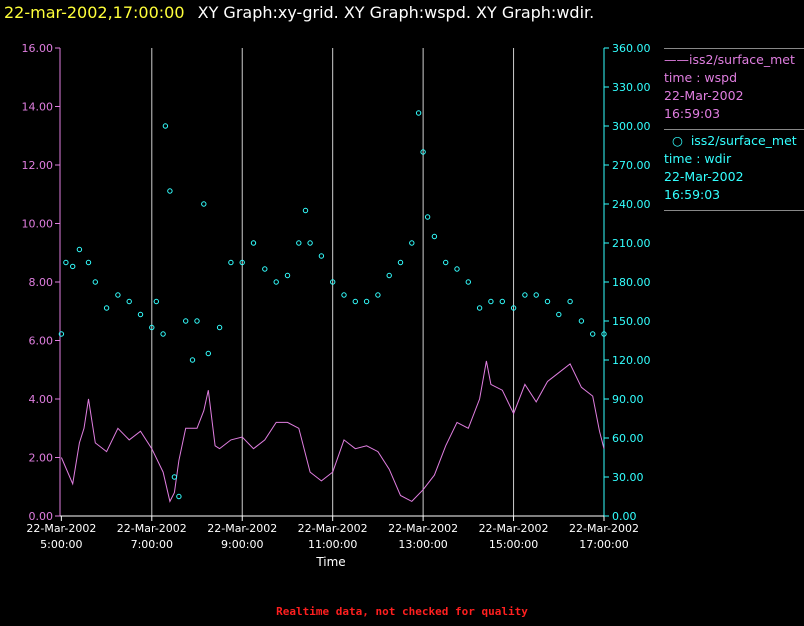  I want to click on y-left-tick-label: 4.00, so click(41, 399).